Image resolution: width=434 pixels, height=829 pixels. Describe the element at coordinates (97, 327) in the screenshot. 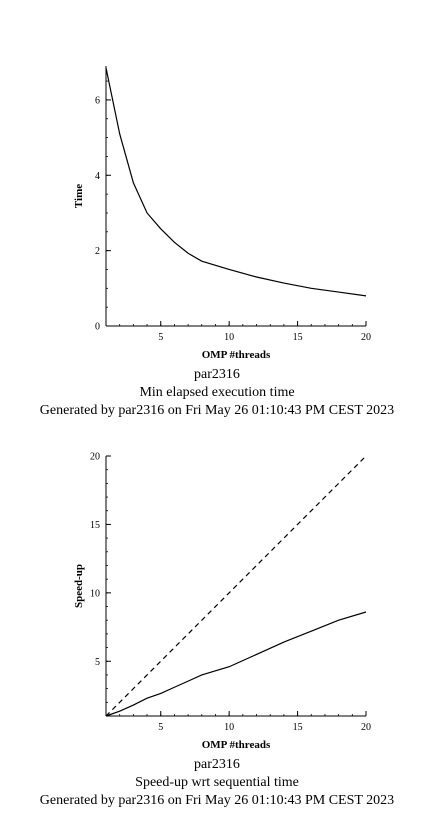

I see `y-tick-label: 0` at that location.